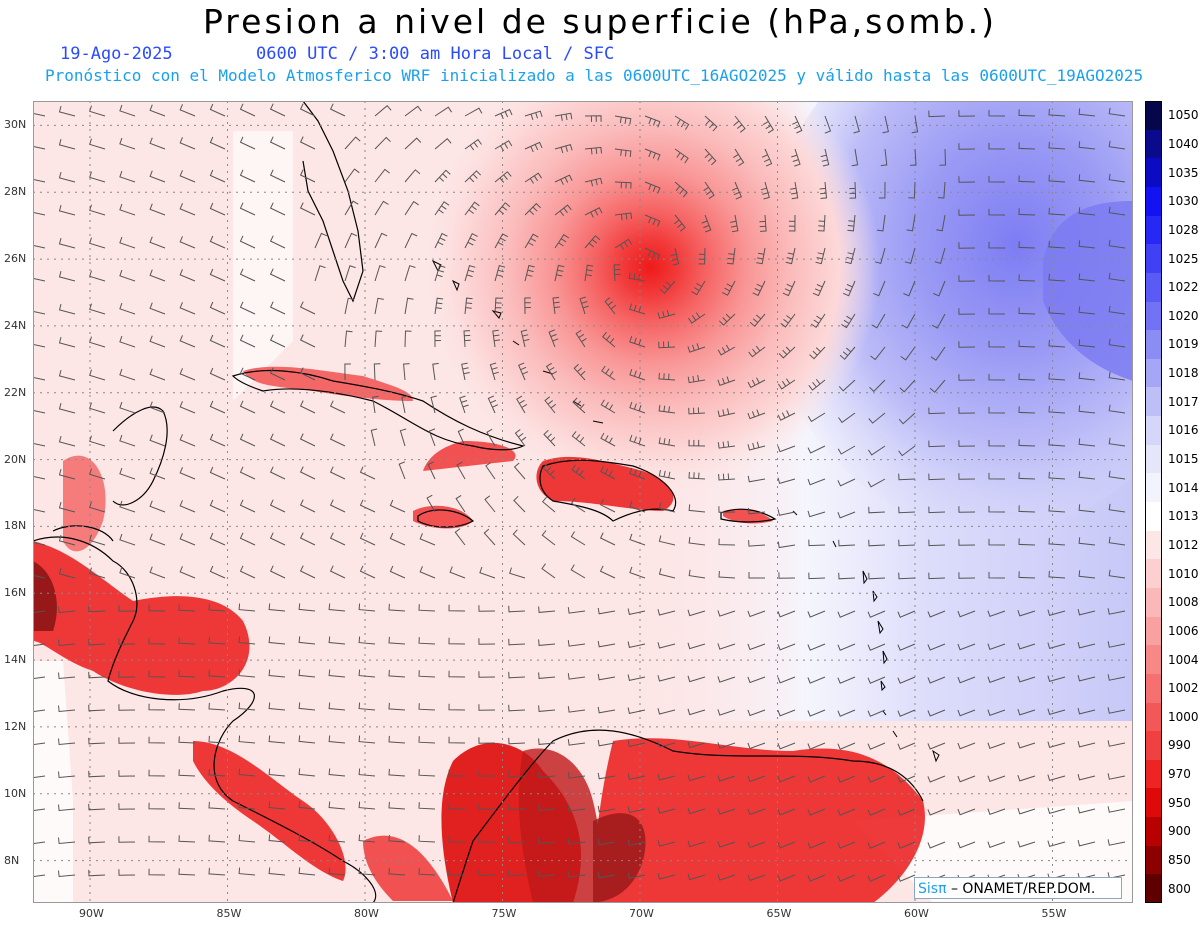 The width and height of the screenshot is (1200, 927). I want to click on white-zone-gulf, so click(263, 266).